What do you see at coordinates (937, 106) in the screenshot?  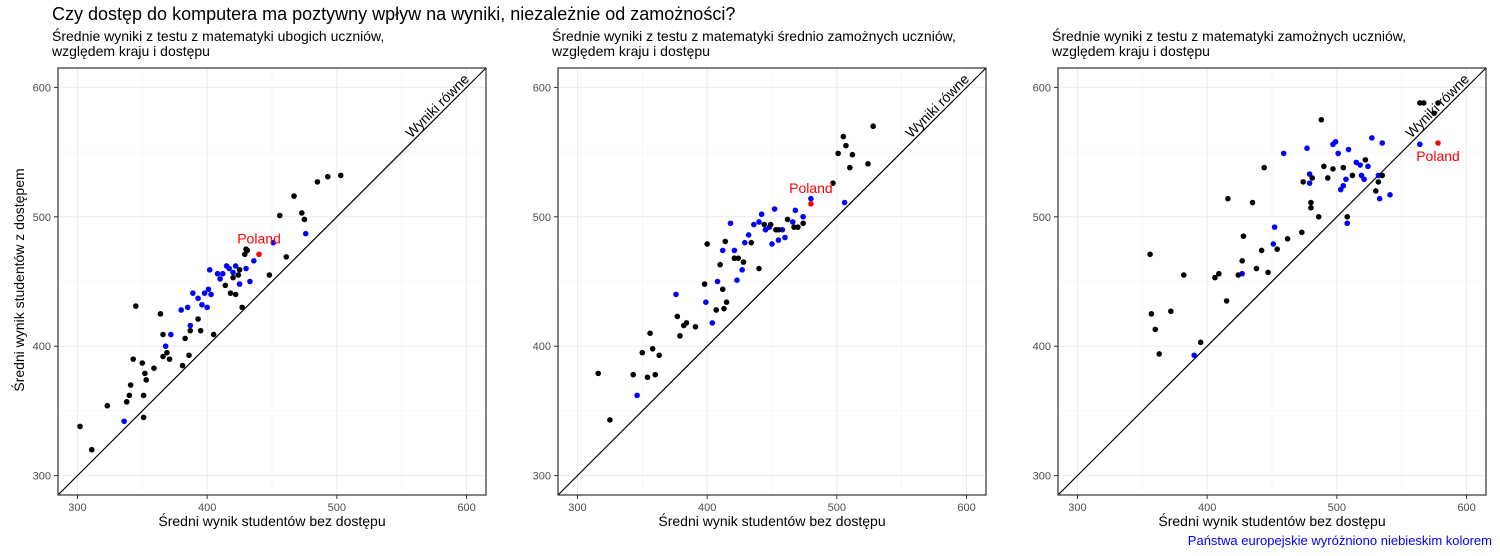 I see `equal-scores-label: Wyniki równe` at bounding box center [937, 106].